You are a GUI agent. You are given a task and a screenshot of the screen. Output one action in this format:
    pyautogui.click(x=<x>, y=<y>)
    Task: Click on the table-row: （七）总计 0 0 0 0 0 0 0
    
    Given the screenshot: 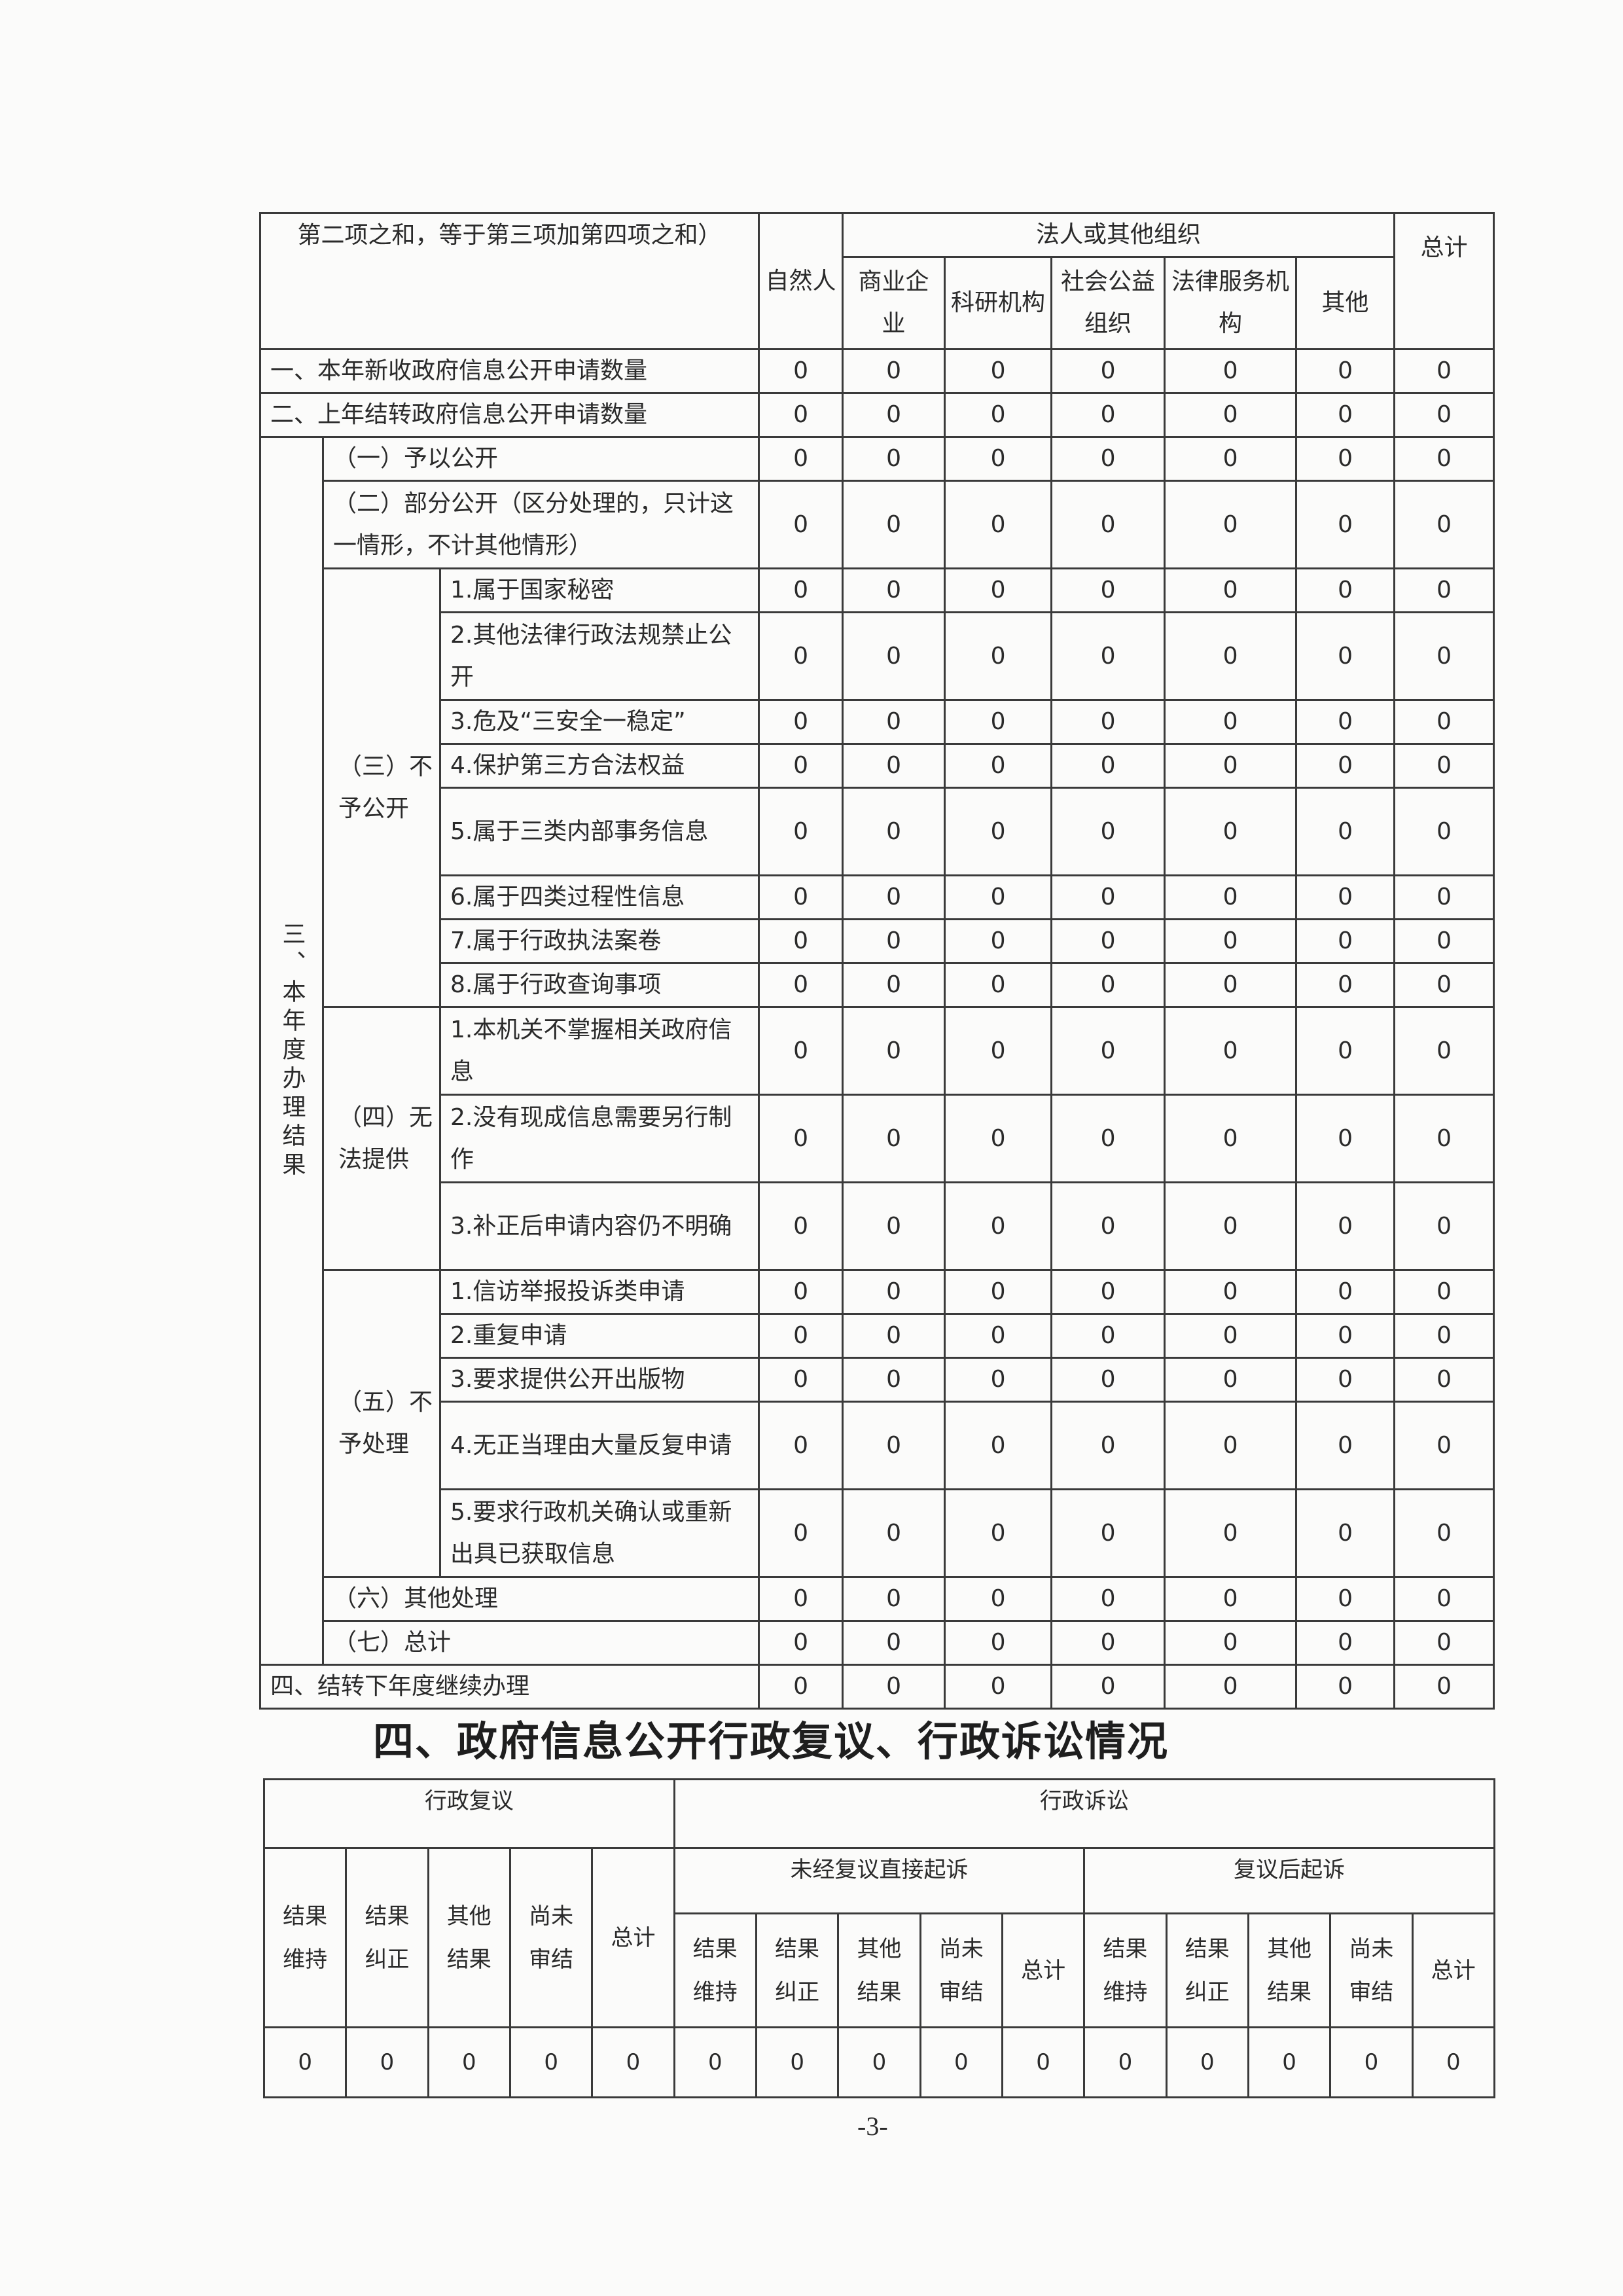 What is the action you would take?
    pyautogui.click(x=877, y=1643)
    